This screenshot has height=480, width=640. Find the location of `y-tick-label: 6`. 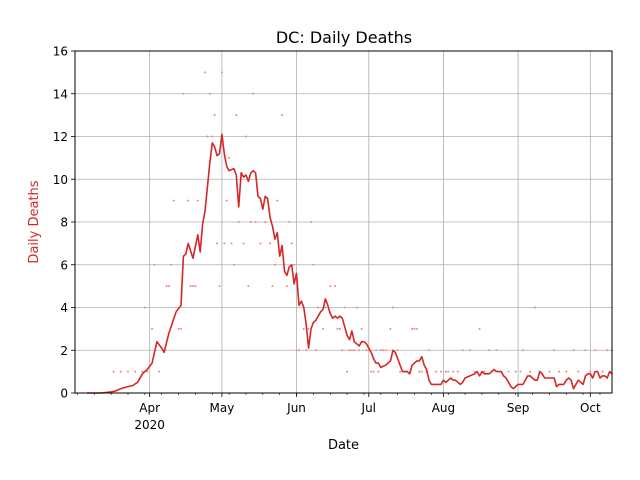

y-tick-label: 6 is located at coordinates (64, 265).